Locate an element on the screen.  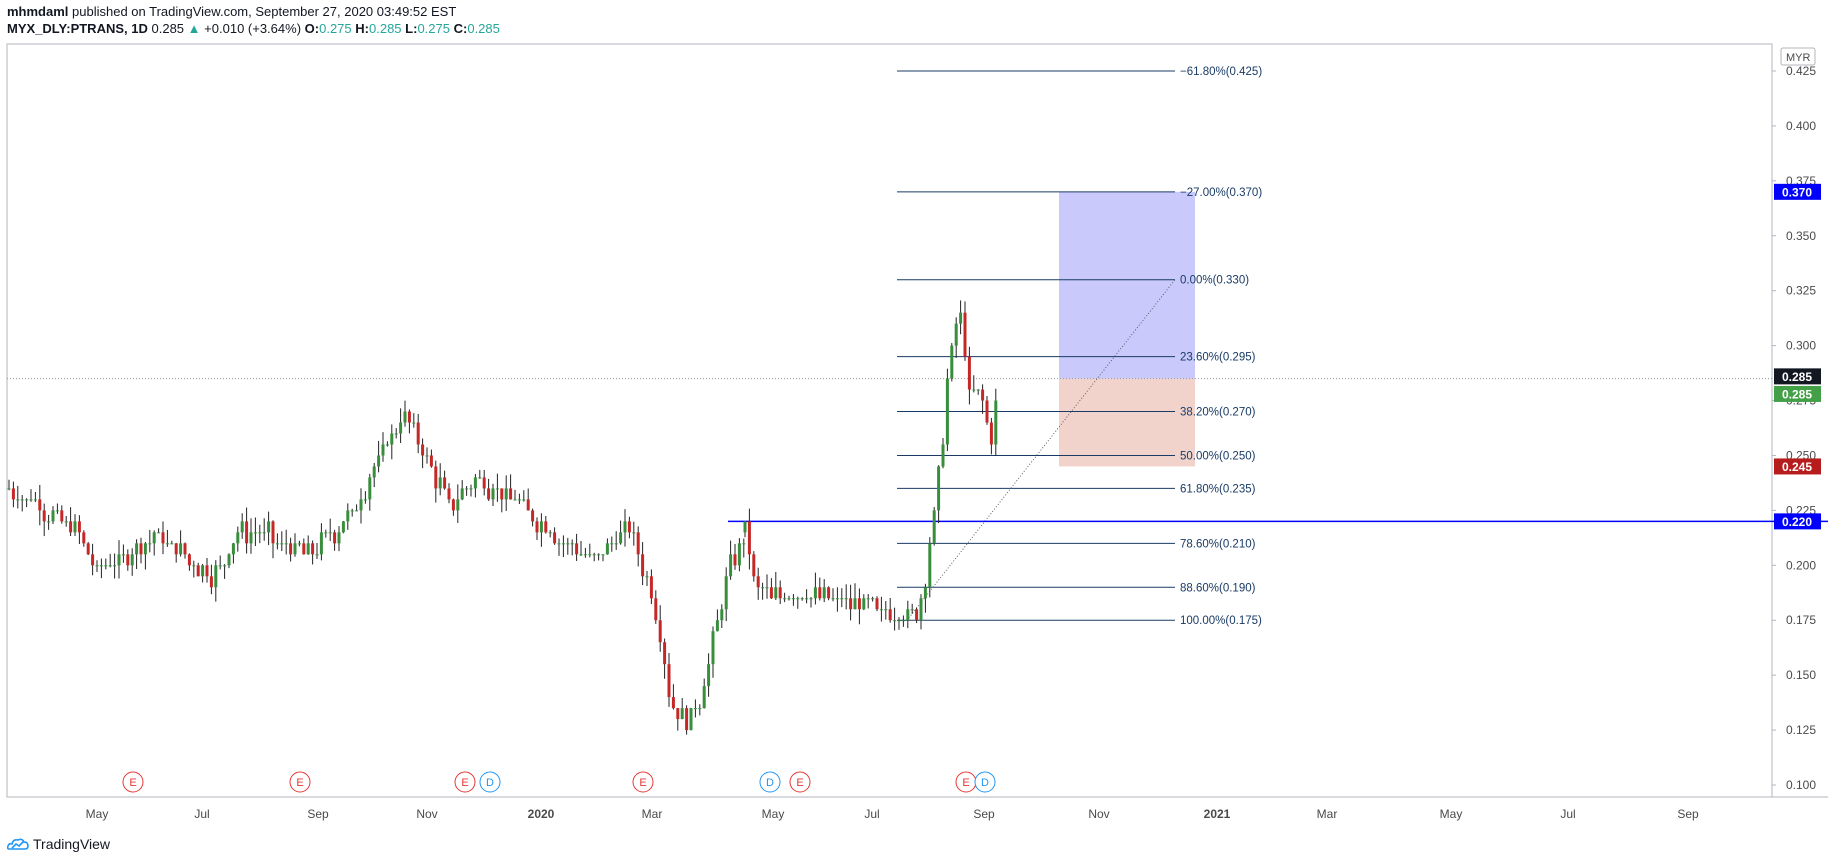
fib-level-label: −27.00%(0.370) is located at coordinates (1221, 193).